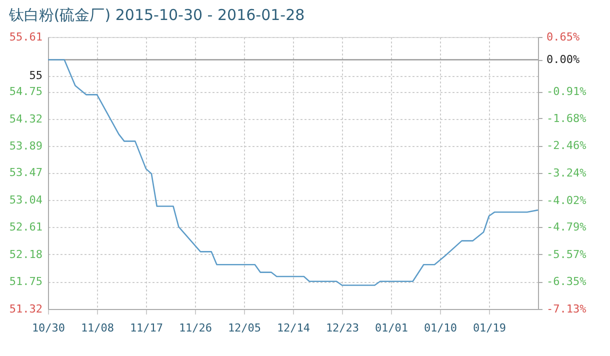 The width and height of the screenshot is (610, 356). I want to click on y2-tick-label: -4.02%, so click(566, 200).